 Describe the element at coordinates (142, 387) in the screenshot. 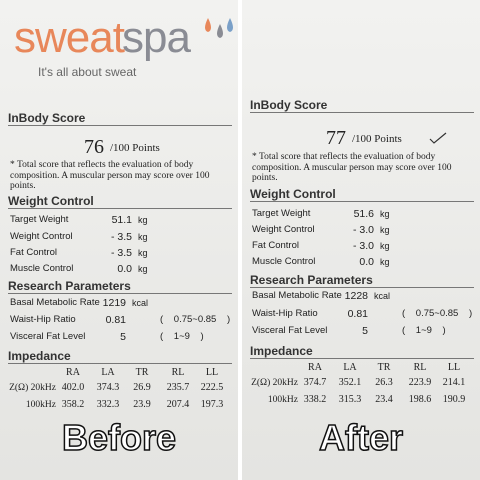

I see `impedance-value: 26.9` at that location.